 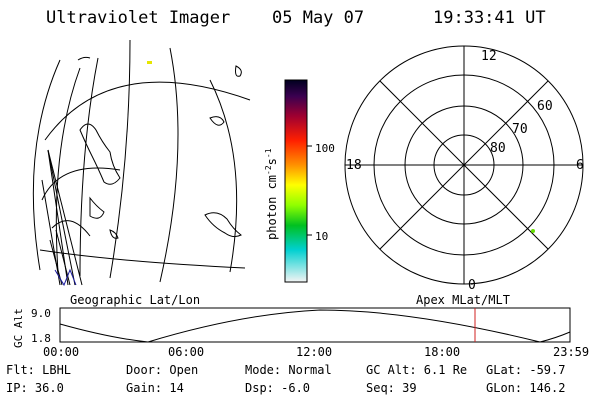 What do you see at coordinates (489, 56) in the screenshot?
I see `mlt-label-12: 12` at bounding box center [489, 56].